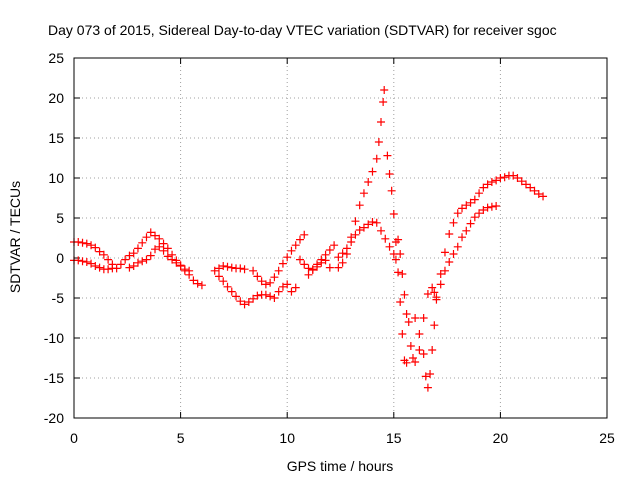 This screenshot has width=640, height=480. I want to click on x-tick-label: 25, so click(607, 438).